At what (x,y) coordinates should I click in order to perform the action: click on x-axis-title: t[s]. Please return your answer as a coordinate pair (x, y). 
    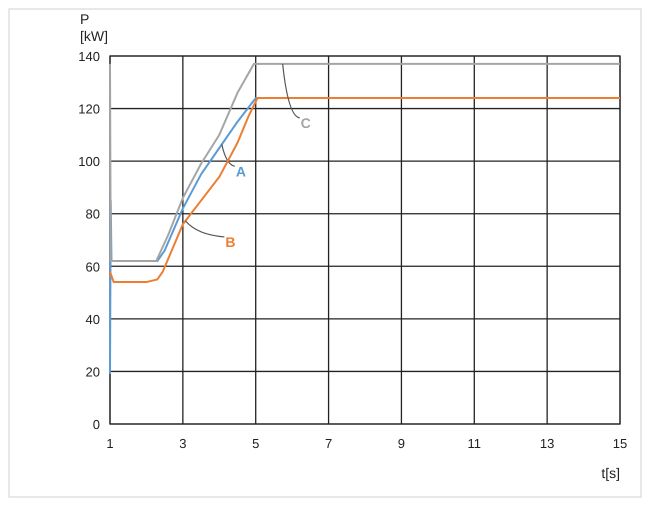
    Looking at the image, I should click on (610, 473).